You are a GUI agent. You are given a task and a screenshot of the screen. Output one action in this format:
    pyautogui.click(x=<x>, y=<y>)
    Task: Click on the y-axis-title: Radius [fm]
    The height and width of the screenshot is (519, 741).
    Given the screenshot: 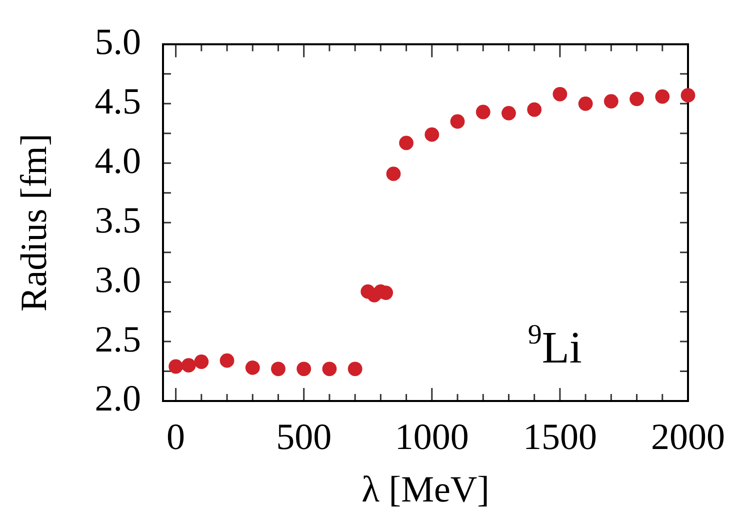 What is the action you would take?
    pyautogui.click(x=34, y=223)
    